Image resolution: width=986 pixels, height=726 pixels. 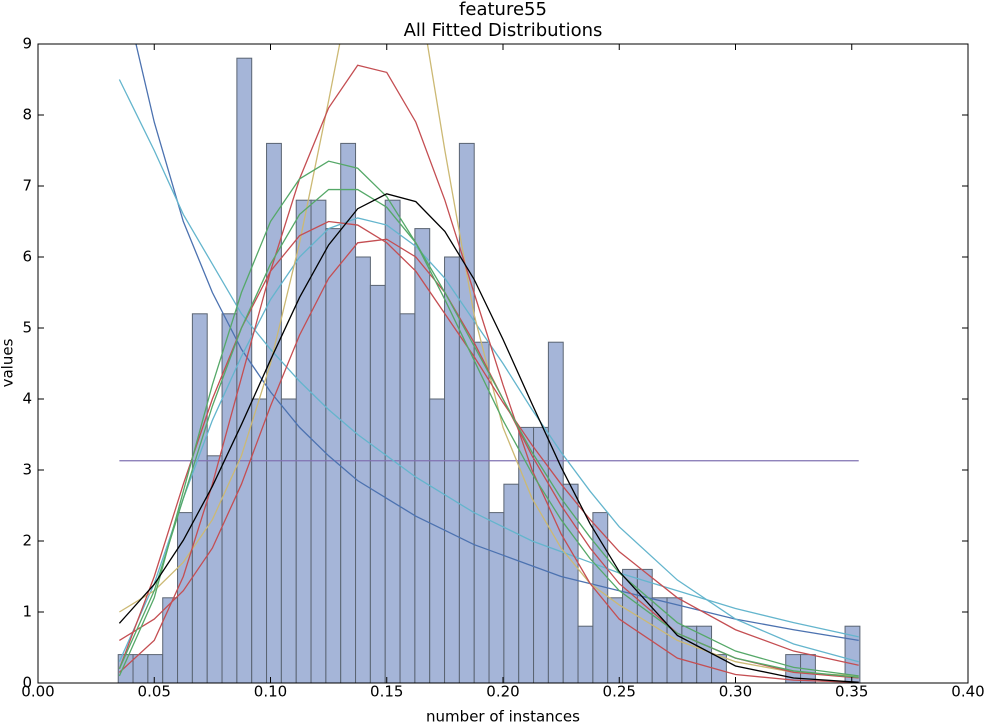 What do you see at coordinates (27, 257) in the screenshot?
I see `y-tick-label: 6` at bounding box center [27, 257].